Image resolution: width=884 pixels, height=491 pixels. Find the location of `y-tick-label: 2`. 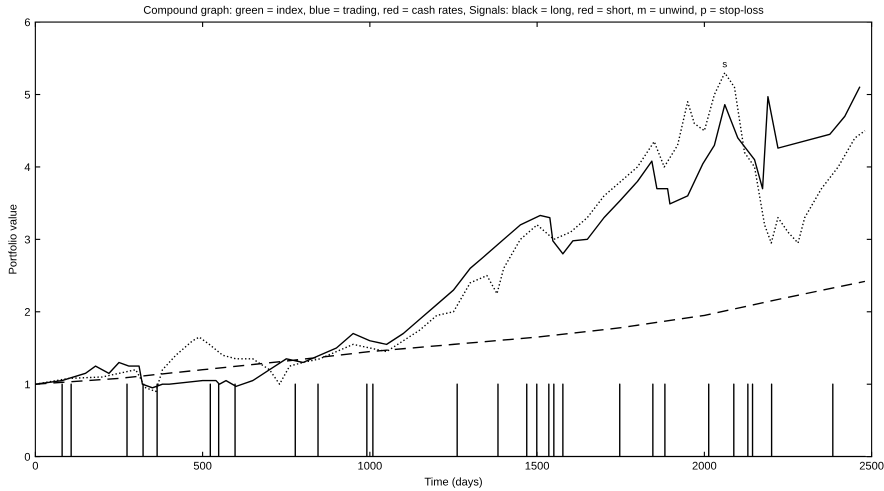

y-tick-label: 2 is located at coordinates (27, 312).